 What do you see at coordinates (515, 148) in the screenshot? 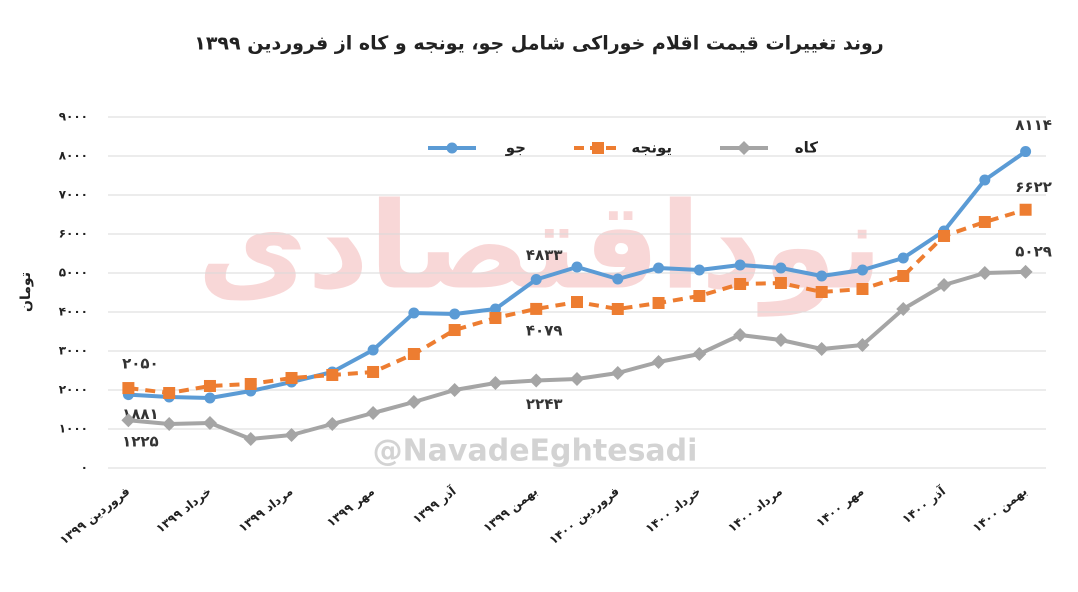
I see `legend-label: جو` at bounding box center [515, 148].